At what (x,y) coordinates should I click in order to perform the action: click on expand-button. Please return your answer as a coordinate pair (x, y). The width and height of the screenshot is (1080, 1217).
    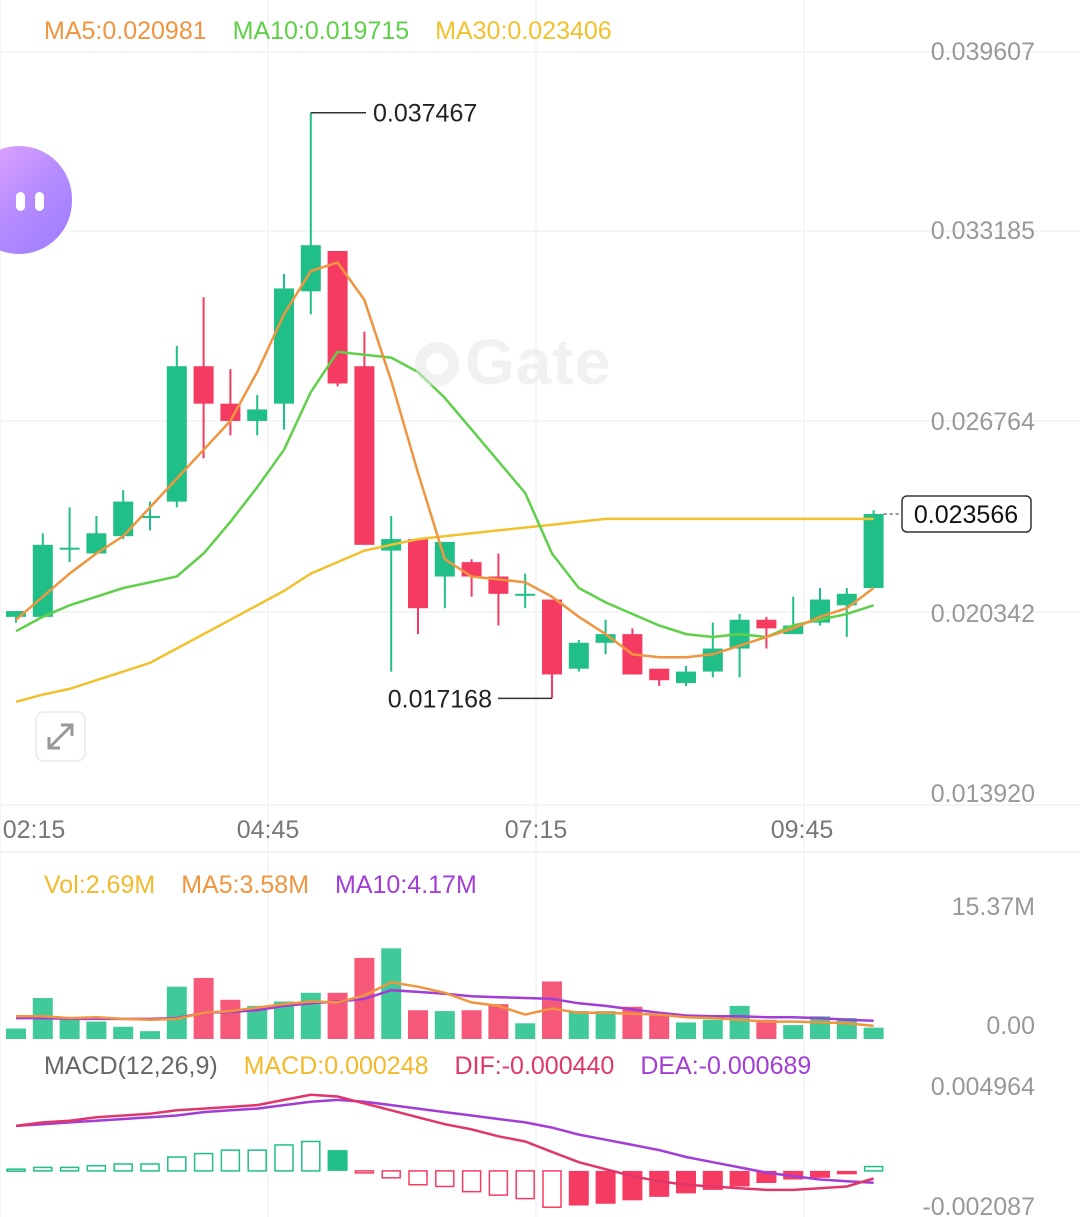
    Looking at the image, I should click on (60, 736).